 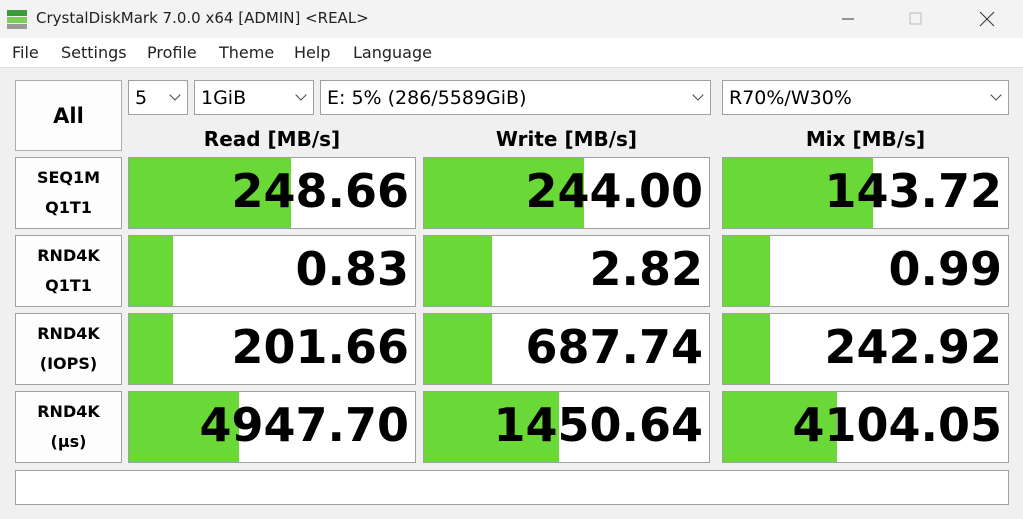 What do you see at coordinates (566, 271) in the screenshot?
I see `result-cell: 2.82` at bounding box center [566, 271].